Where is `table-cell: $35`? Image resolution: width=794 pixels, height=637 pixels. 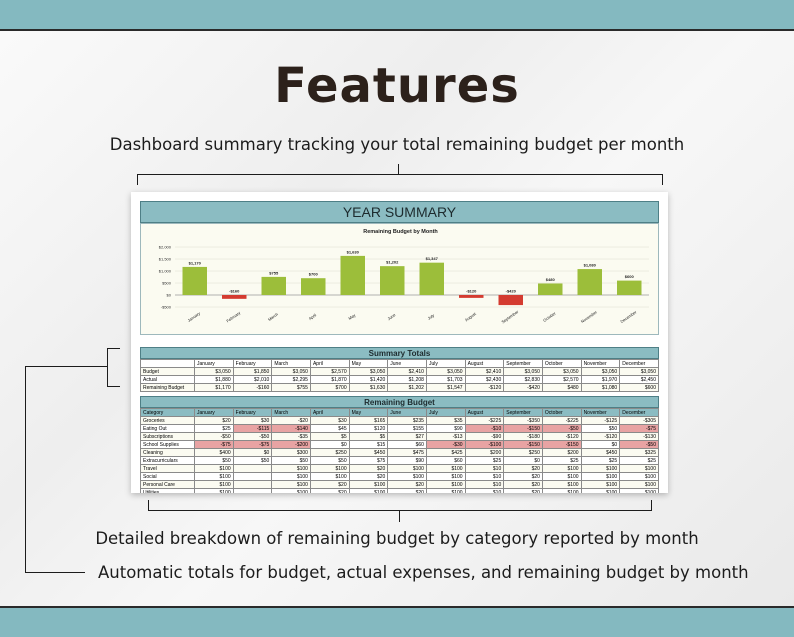
table-cell: $35 is located at coordinates (445, 420).